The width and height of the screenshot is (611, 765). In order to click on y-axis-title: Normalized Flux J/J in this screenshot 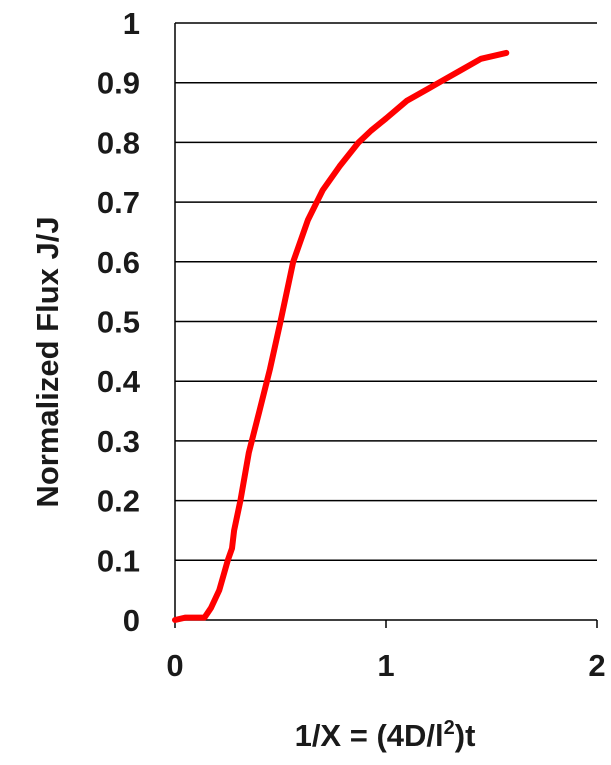, I will do `click(47, 361)`.